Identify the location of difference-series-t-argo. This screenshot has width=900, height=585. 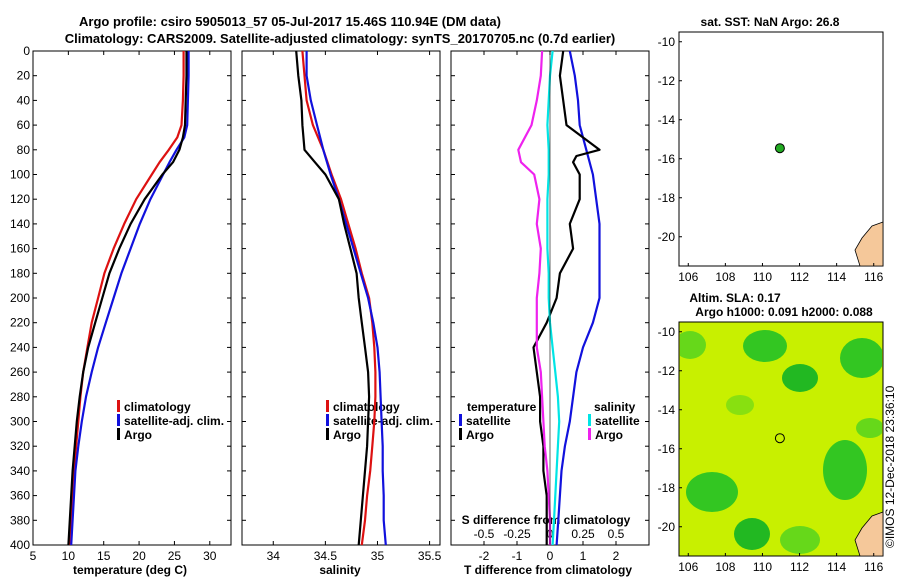
(566, 297).